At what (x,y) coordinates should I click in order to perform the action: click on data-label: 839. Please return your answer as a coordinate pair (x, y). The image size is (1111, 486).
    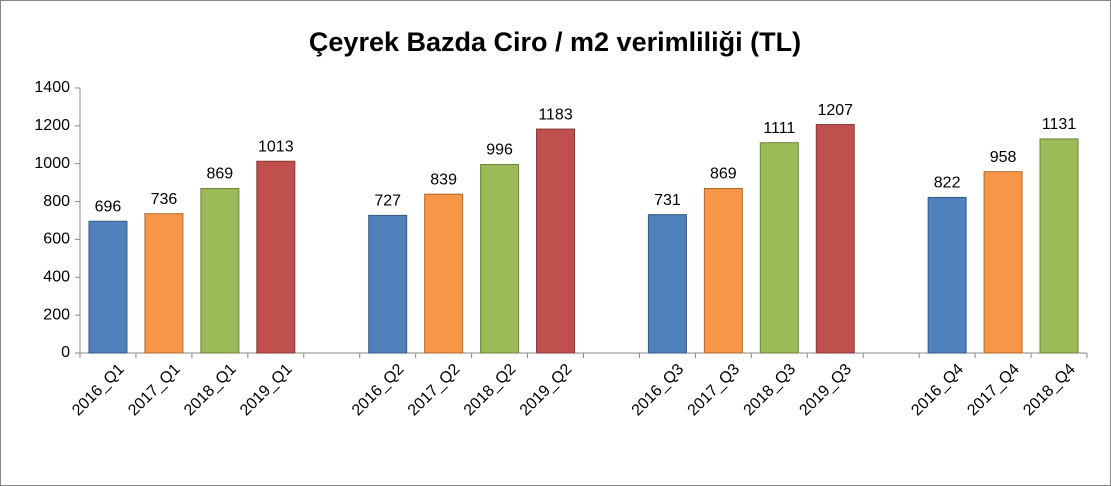
    Looking at the image, I should click on (443, 179).